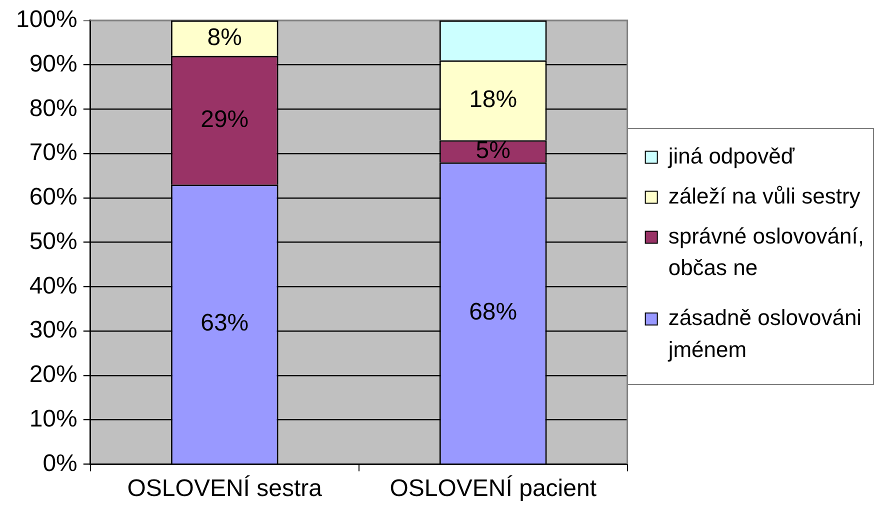 The width and height of the screenshot is (877, 508). I want to click on y-tick-label: 70%, so click(53, 152).